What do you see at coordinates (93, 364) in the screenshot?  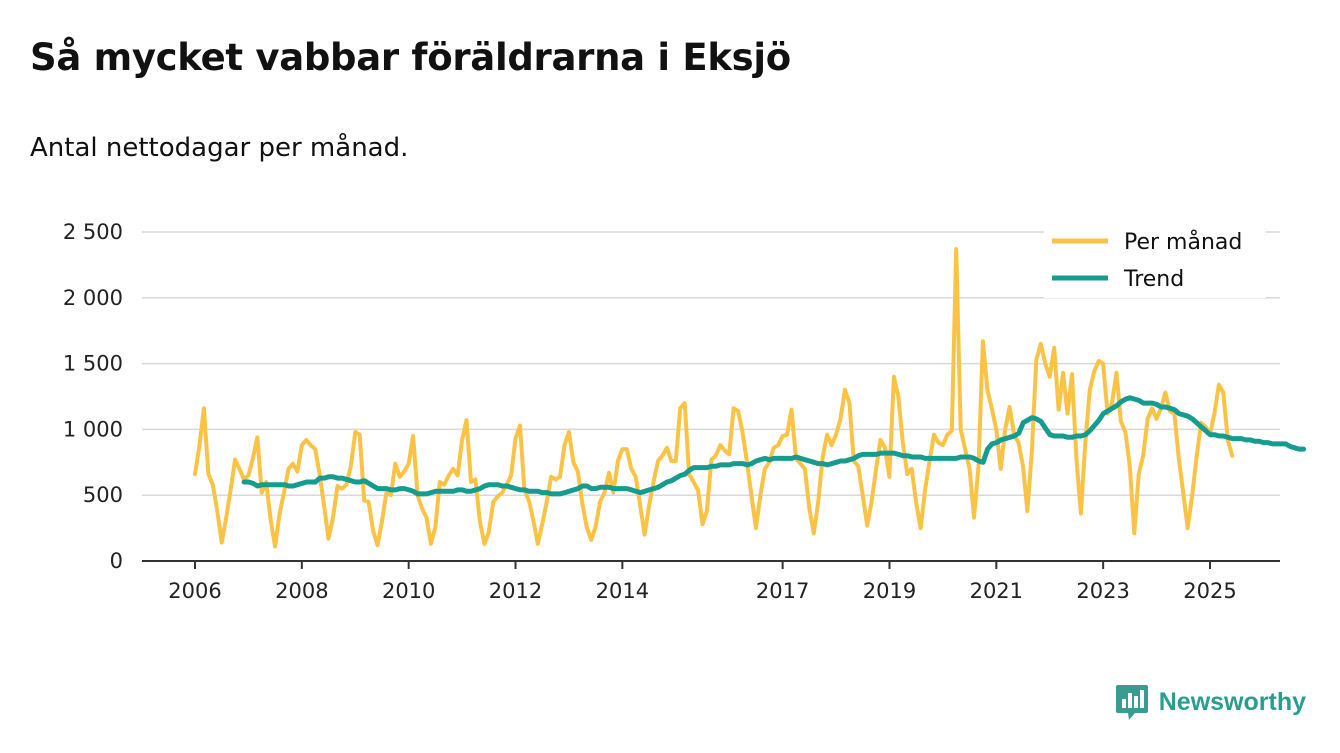 I see `y-tick-label: 1 500` at bounding box center [93, 364].